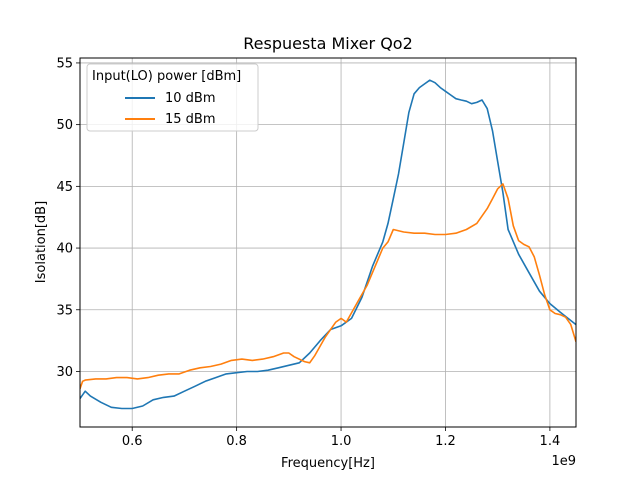  Describe the element at coordinates (64, 372) in the screenshot. I see `y-tick-label: 30` at that location.